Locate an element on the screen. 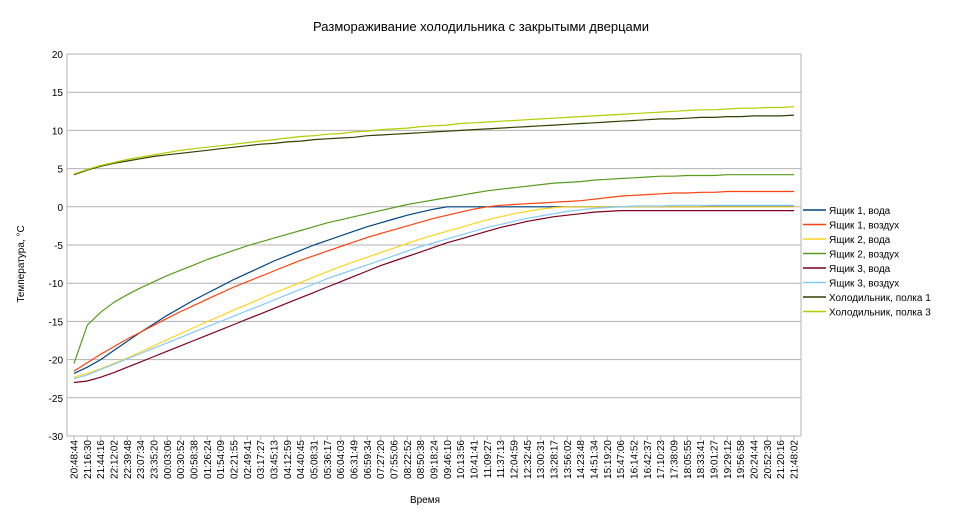  x-tick-label: 22:39:48 is located at coordinates (128, 459).